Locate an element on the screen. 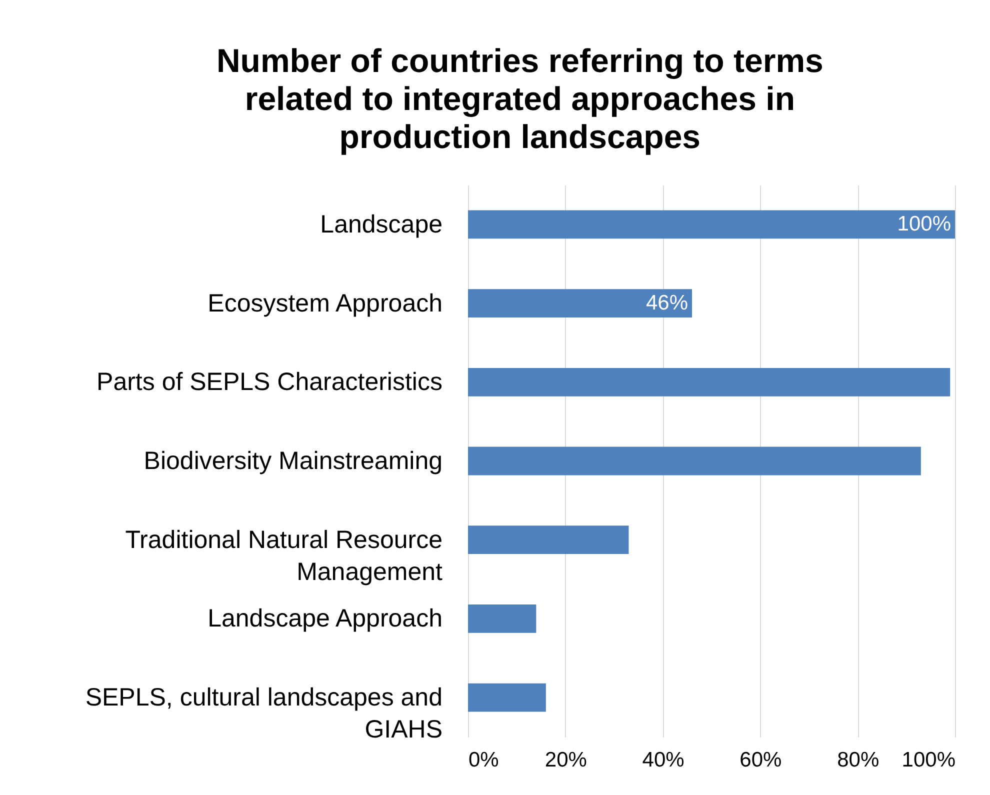 The image size is (990, 795). x-tick-label: 60% is located at coordinates (761, 760).